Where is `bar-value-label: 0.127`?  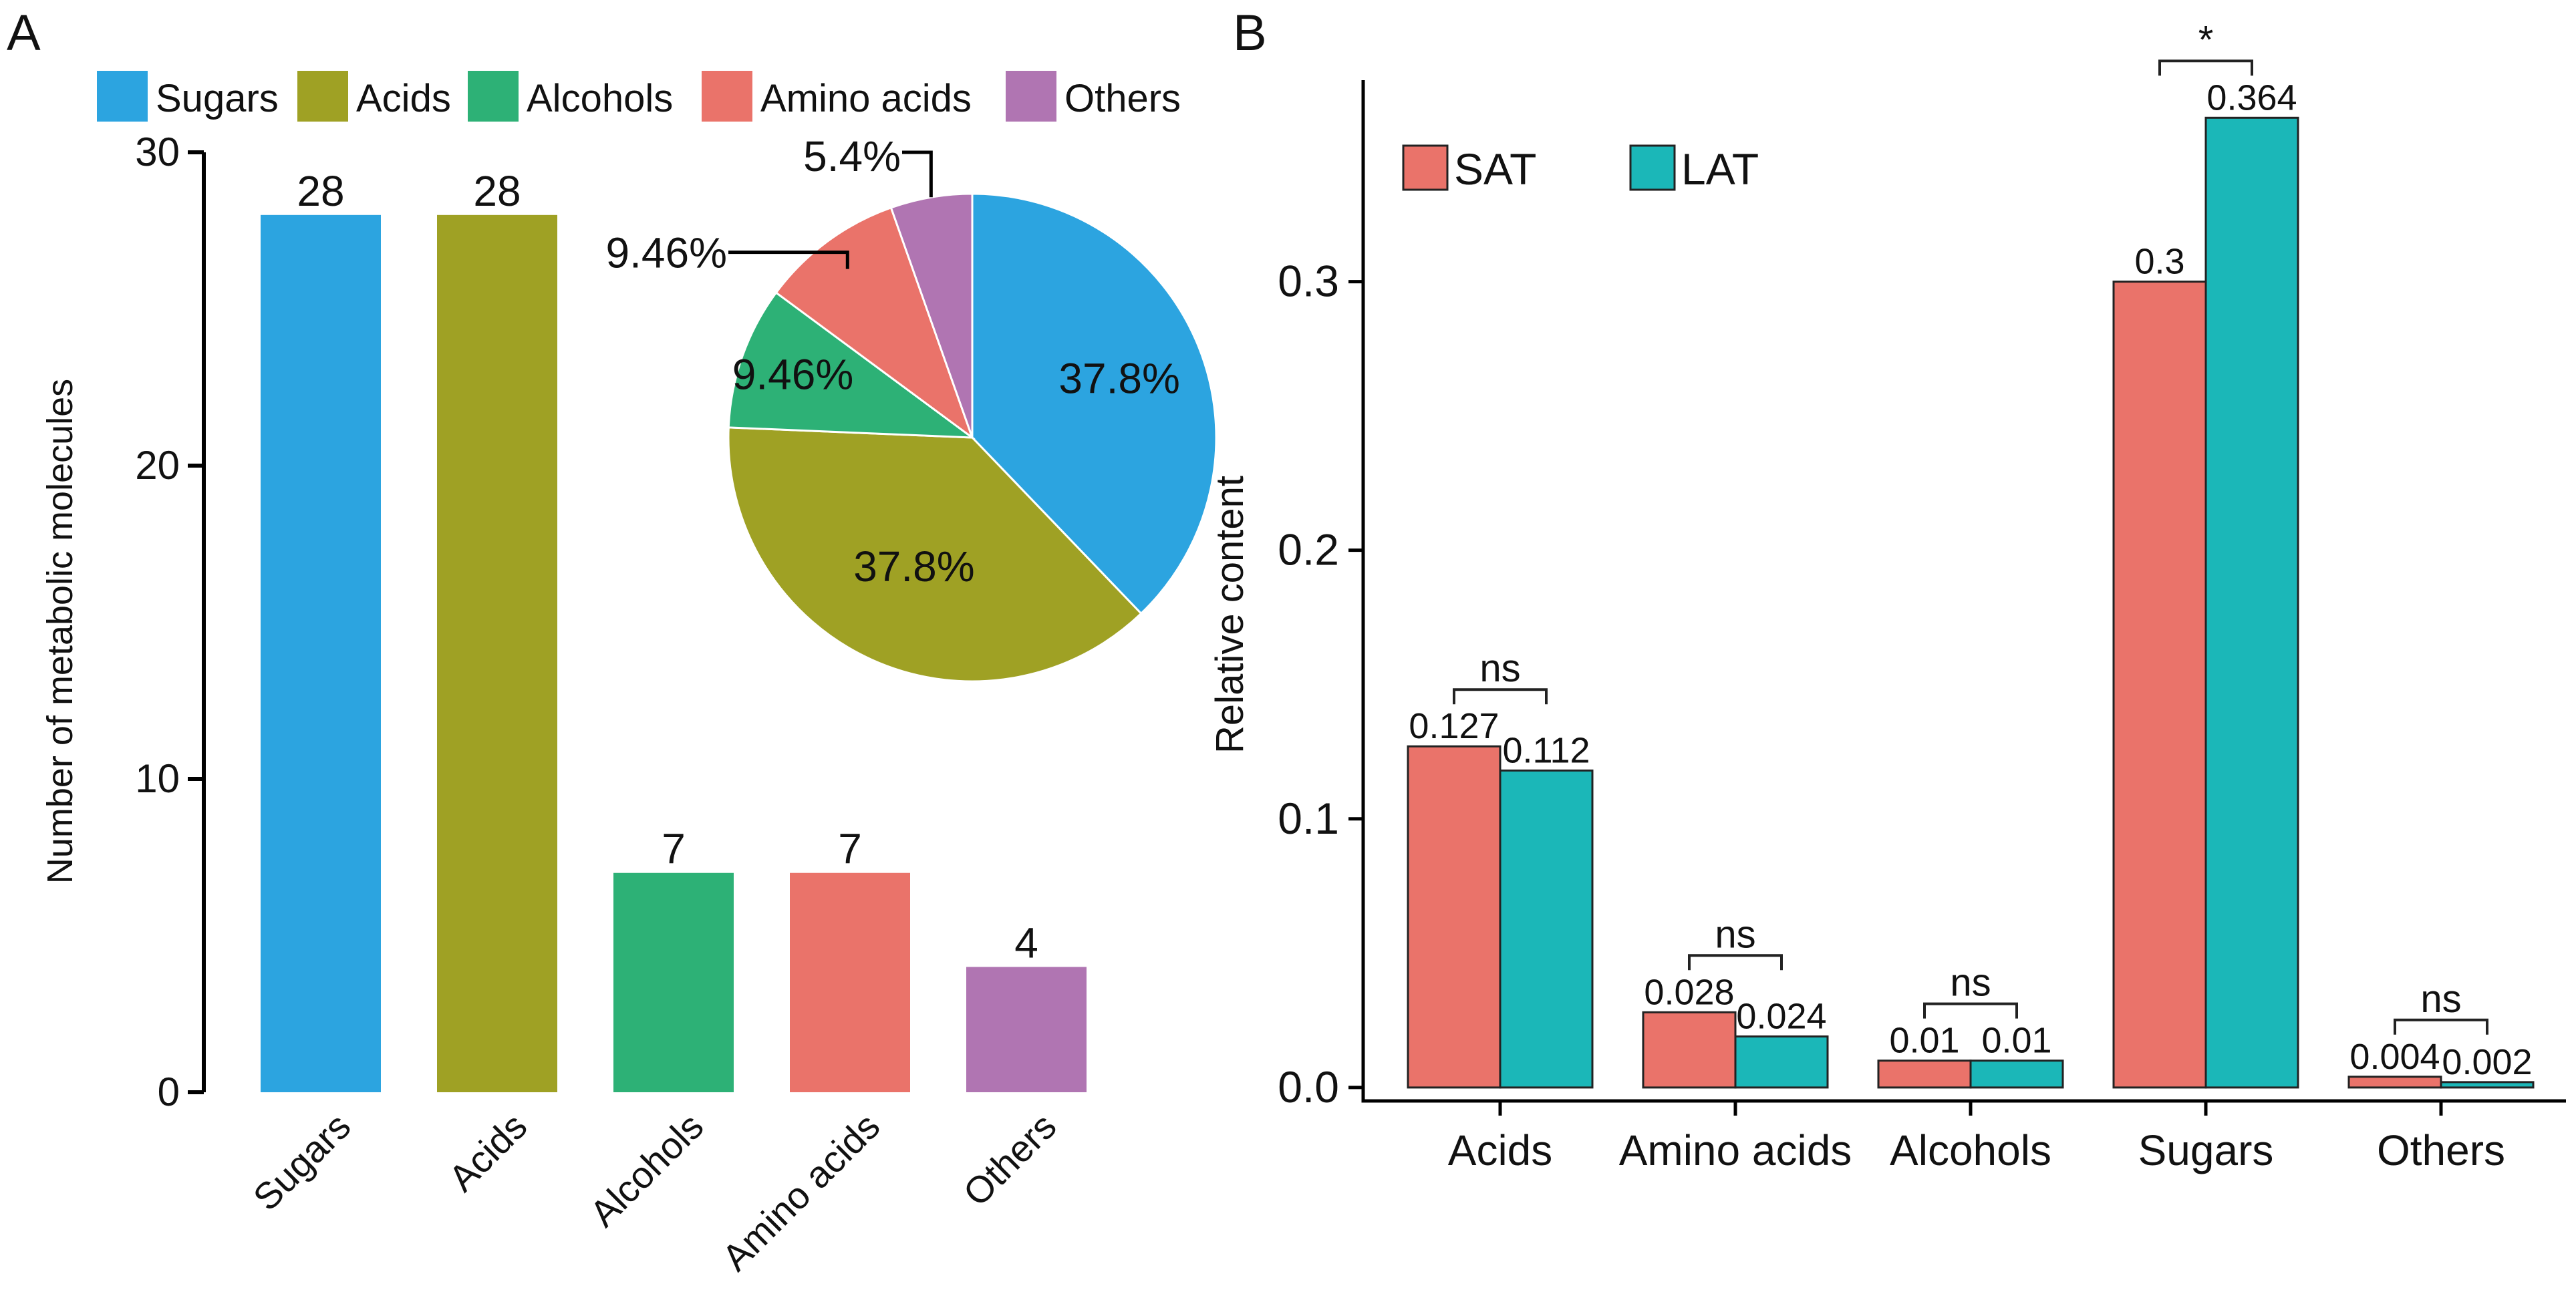
bar-value-label: 0.127 is located at coordinates (1454, 726).